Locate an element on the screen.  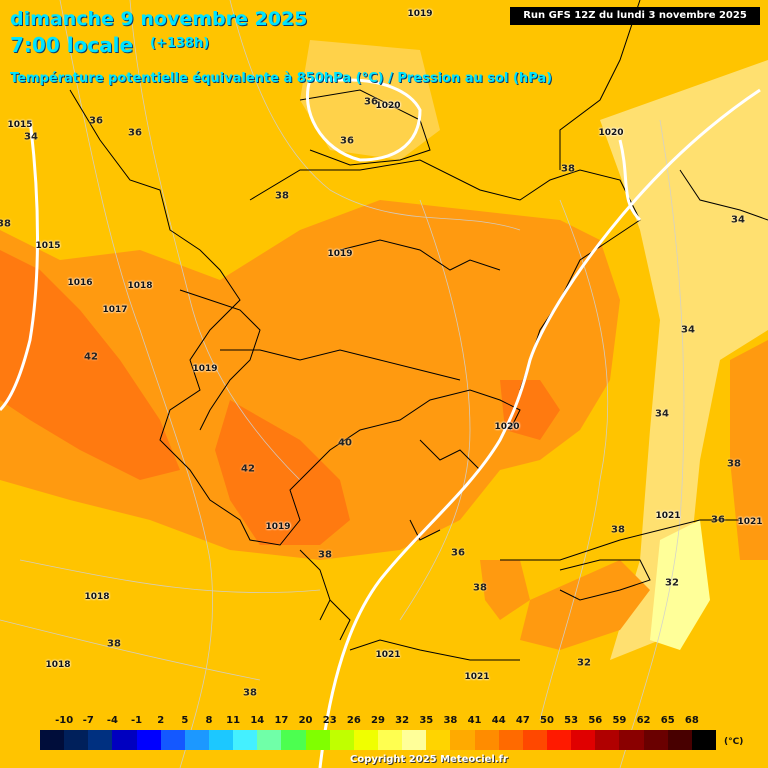
field-hot-west is located at coordinates (90, 365).